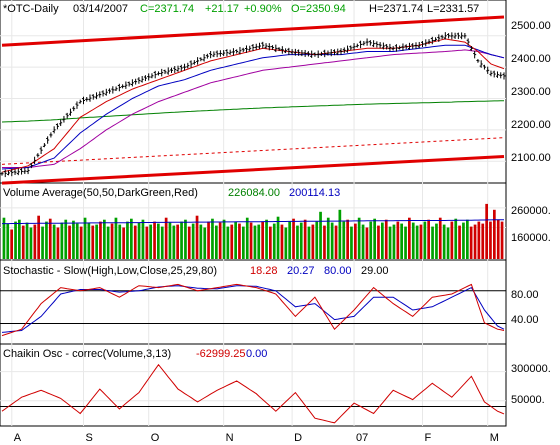 The image size is (560, 445). I want to click on stoch-tick-40: 40.00, so click(525, 320).